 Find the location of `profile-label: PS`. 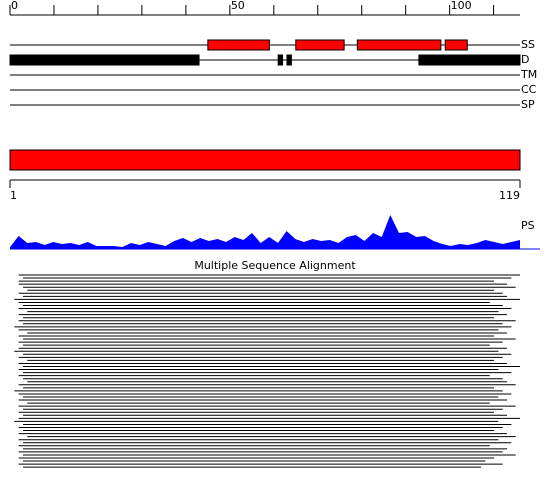

profile-label: PS is located at coordinates (528, 225).